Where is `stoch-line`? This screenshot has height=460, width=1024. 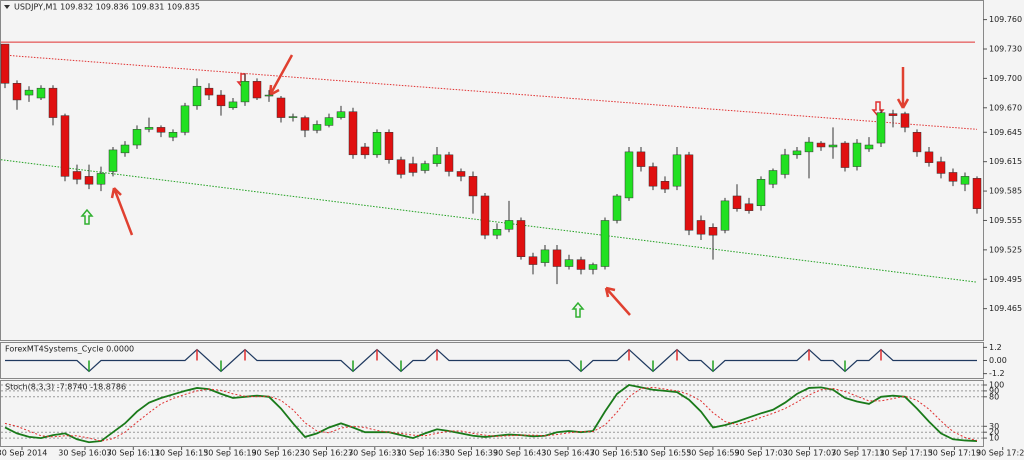 stoch-line is located at coordinates (491, 414).